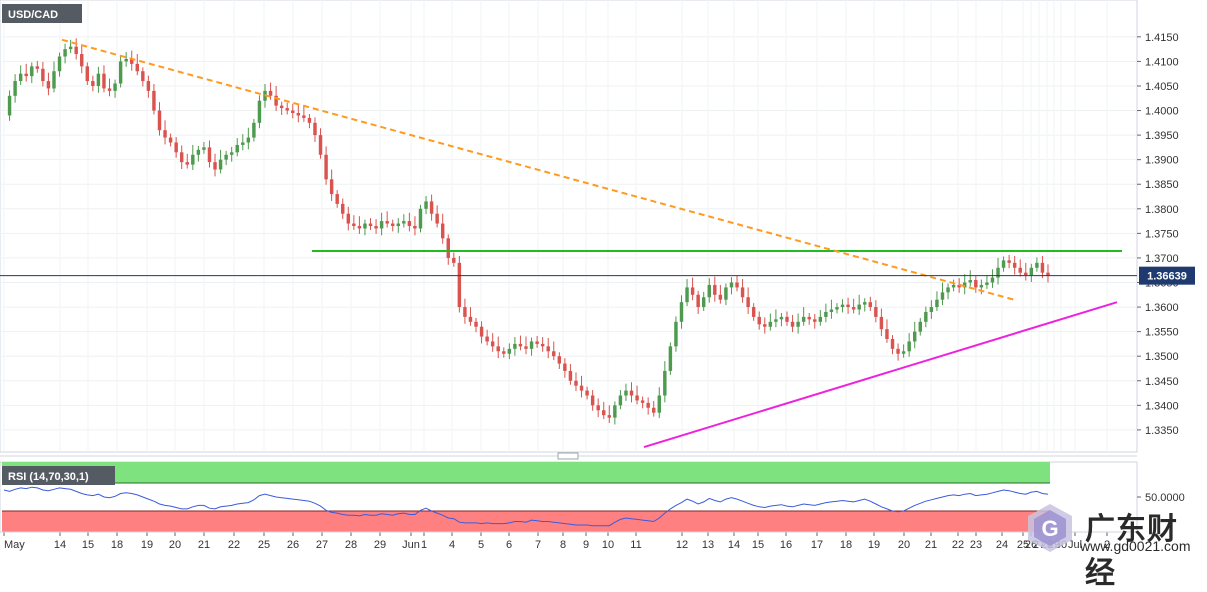  I want to click on x-tick-label: 12, so click(682, 545).